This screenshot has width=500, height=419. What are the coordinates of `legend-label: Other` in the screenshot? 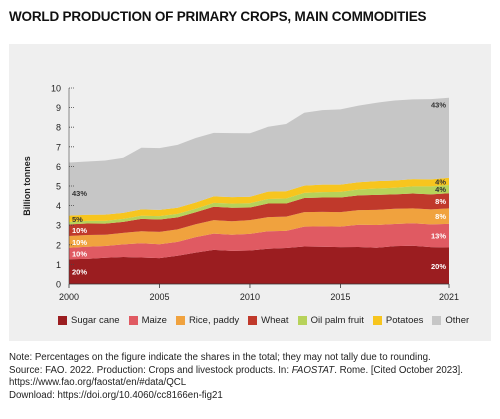 It's located at (457, 320).